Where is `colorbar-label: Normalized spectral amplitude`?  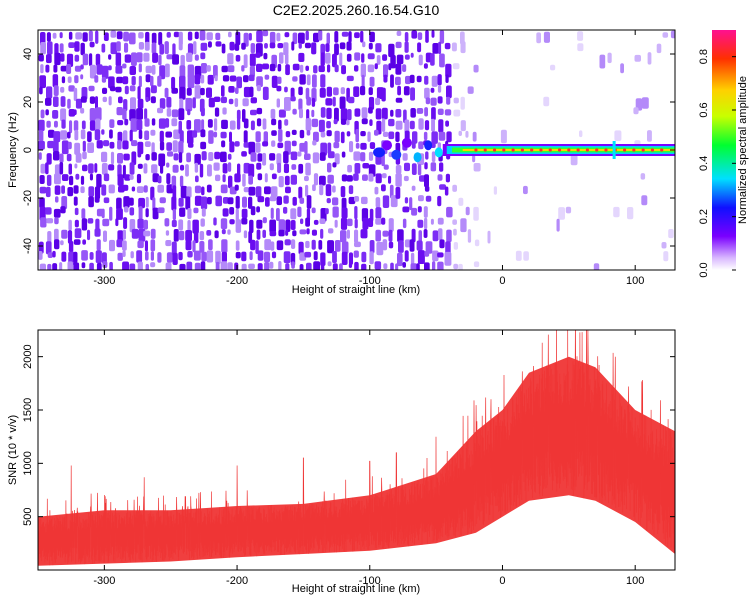 colorbar-label: Normalized spectral amplitude is located at coordinates (743, 150).